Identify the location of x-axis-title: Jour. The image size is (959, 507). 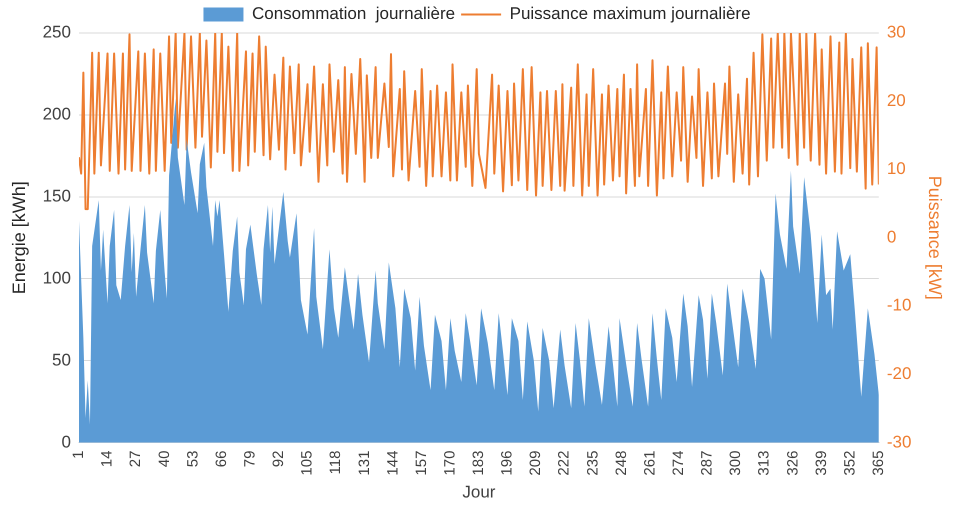
(479, 492).